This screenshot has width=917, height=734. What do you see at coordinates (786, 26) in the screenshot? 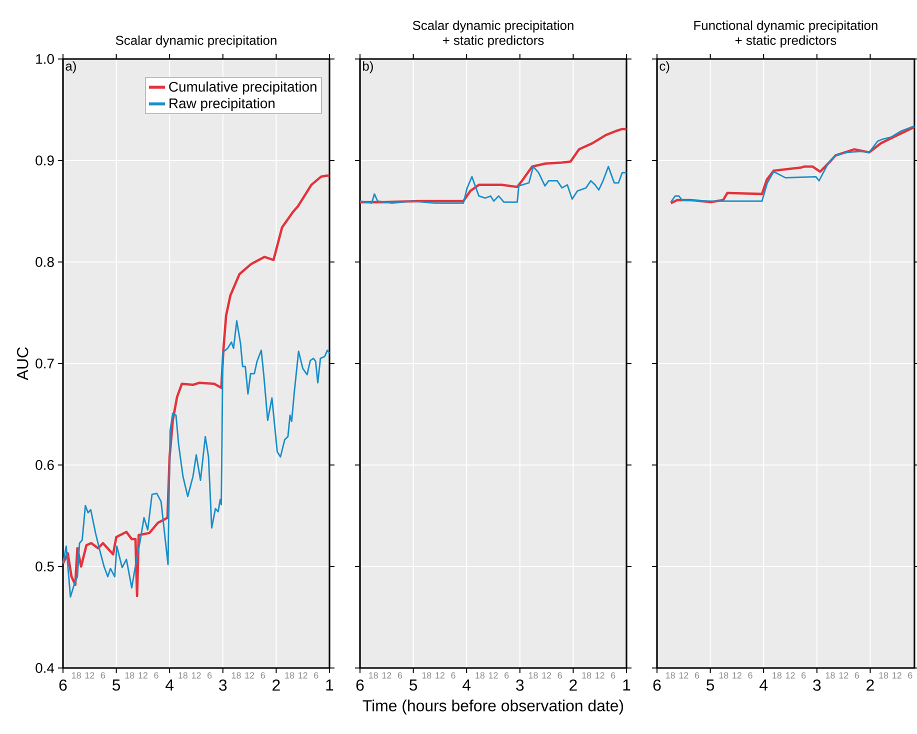
I see `chart-title: Functional dynamic precipitation` at bounding box center [786, 26].